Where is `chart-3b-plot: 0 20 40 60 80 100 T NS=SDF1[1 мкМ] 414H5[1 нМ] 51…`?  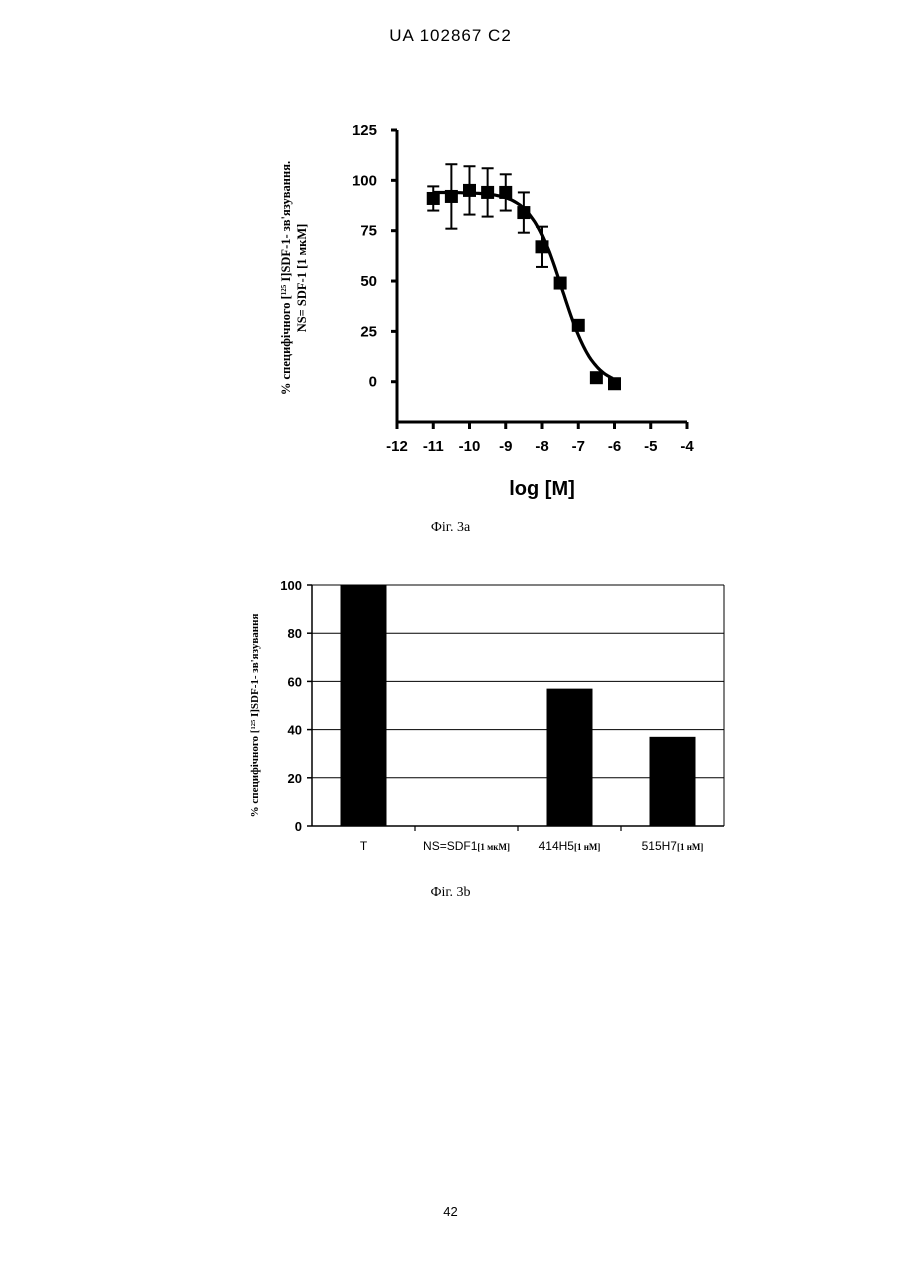 chart-3b-plot: 0 20 40 60 80 100 T NS=SDF1[1 мкМ] 414H5[1 нМ] 51… is located at coordinates (486, 715).